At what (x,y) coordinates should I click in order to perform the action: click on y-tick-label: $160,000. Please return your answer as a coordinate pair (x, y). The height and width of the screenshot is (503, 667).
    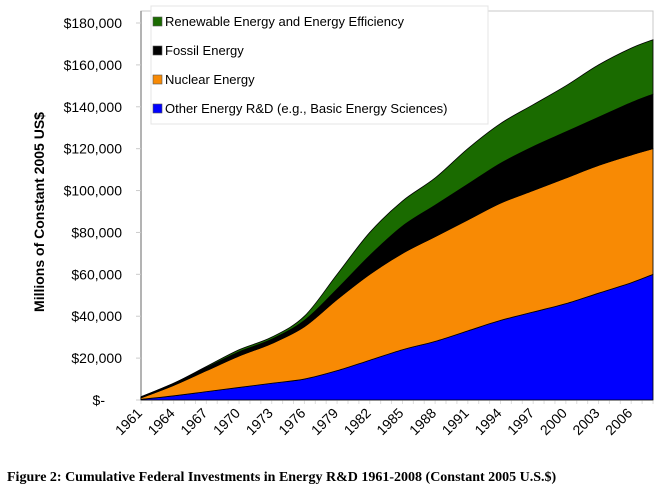
    Looking at the image, I should click on (93, 65).